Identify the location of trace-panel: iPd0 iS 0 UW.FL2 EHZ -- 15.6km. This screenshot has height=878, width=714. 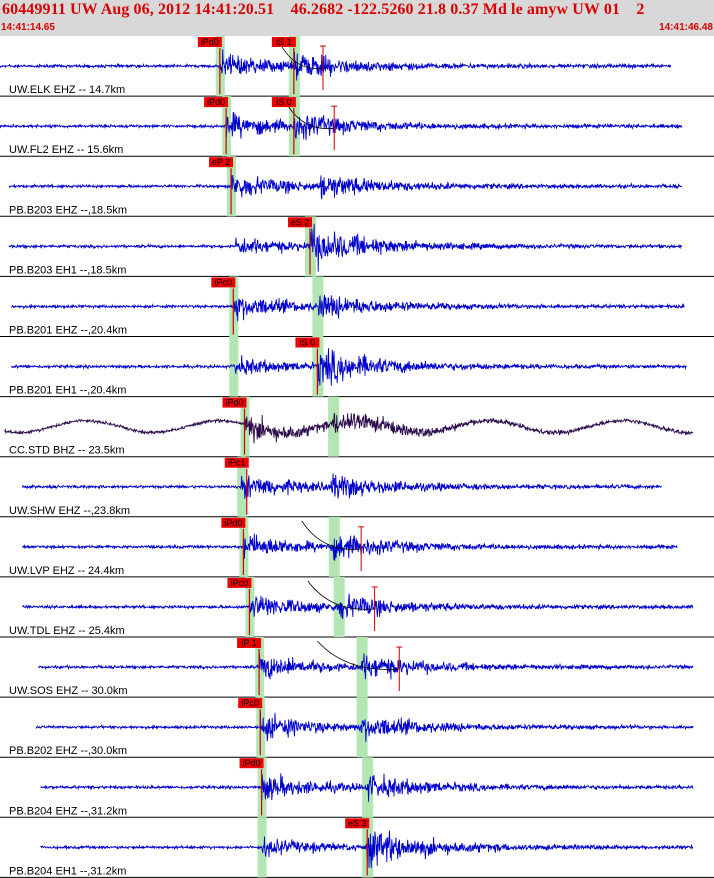
(357, 126).